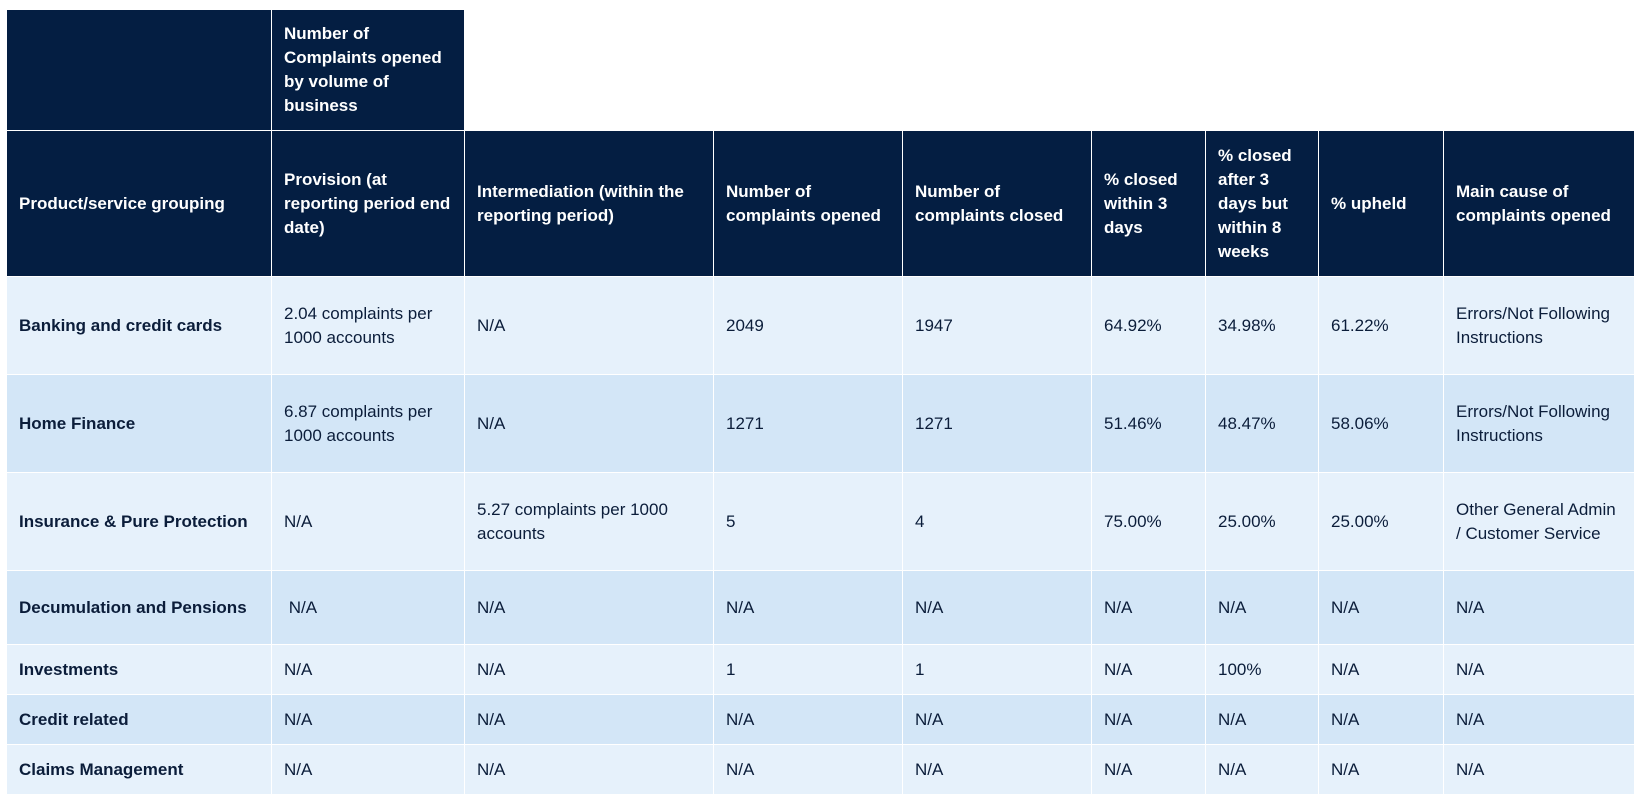  What do you see at coordinates (1262, 325) in the screenshot?
I see `table-cell: 34.98%` at bounding box center [1262, 325].